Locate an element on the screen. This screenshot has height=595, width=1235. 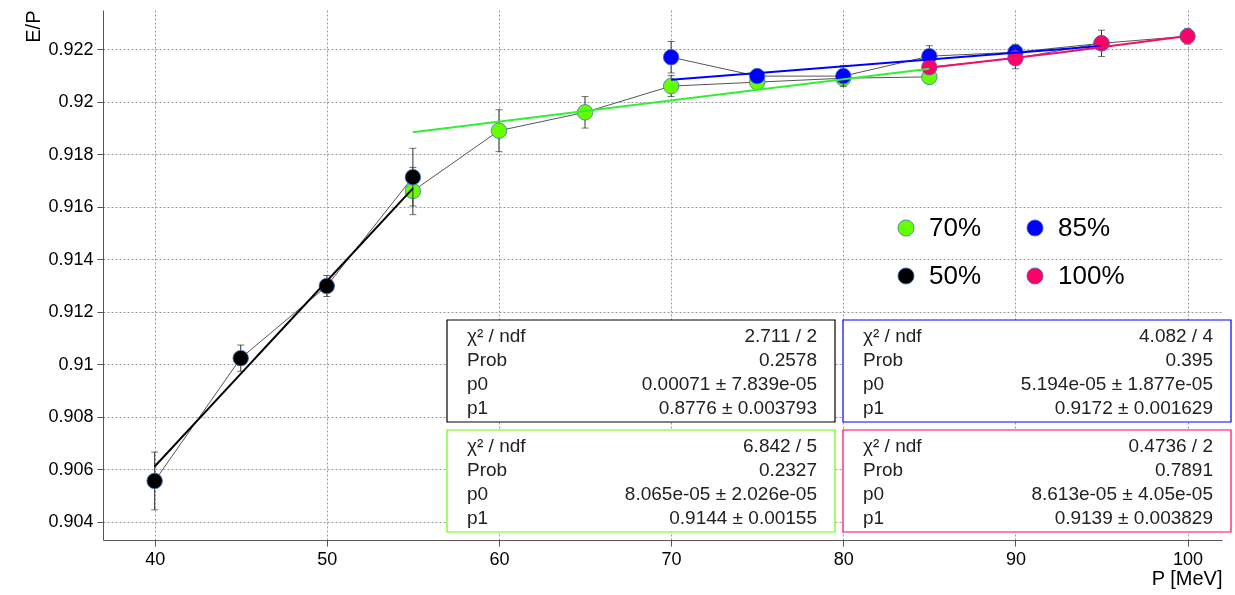
annotation: 0.8776 ± 0.003793 is located at coordinates (737, 407).